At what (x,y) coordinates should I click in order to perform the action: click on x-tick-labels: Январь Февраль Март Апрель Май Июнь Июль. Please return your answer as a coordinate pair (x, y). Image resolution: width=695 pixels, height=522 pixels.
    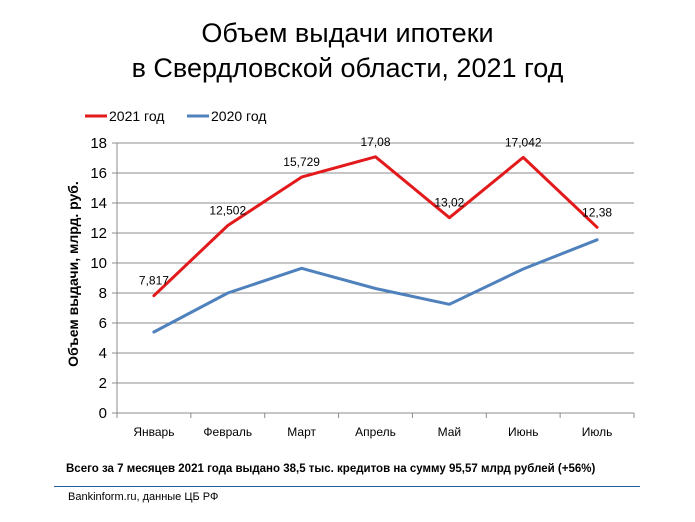
    Looking at the image, I should click on (372, 432).